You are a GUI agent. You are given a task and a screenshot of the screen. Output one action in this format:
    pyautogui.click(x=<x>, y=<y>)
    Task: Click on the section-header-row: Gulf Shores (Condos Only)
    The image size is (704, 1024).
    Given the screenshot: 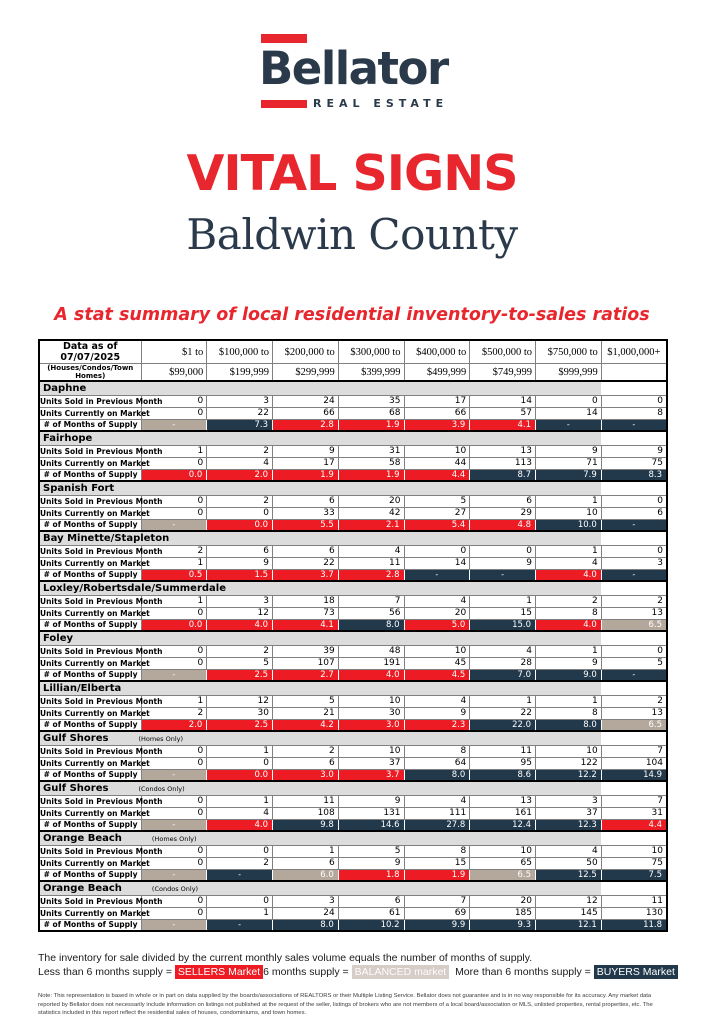 What is the action you would take?
    pyautogui.click(x=353, y=788)
    